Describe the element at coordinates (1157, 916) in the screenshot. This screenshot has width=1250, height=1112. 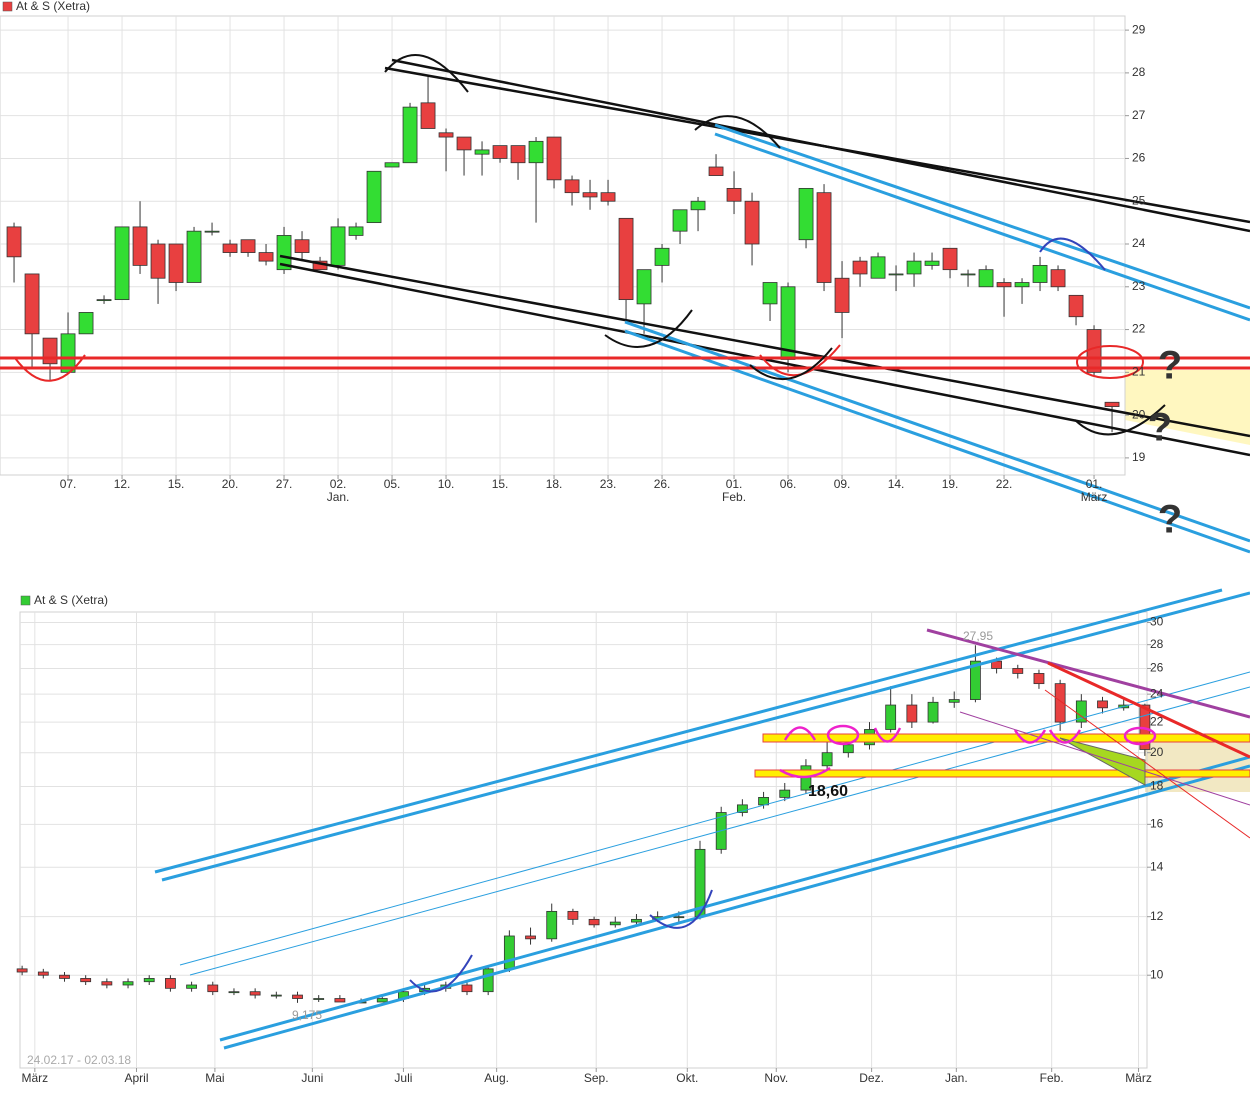
I see `y-tick-label: 12` at that location.